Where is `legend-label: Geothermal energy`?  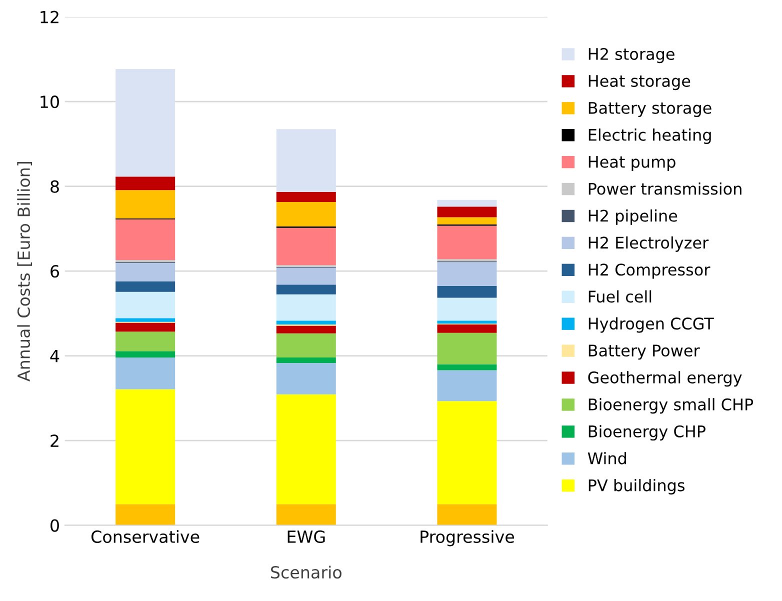 legend-label: Geothermal energy is located at coordinates (665, 379).